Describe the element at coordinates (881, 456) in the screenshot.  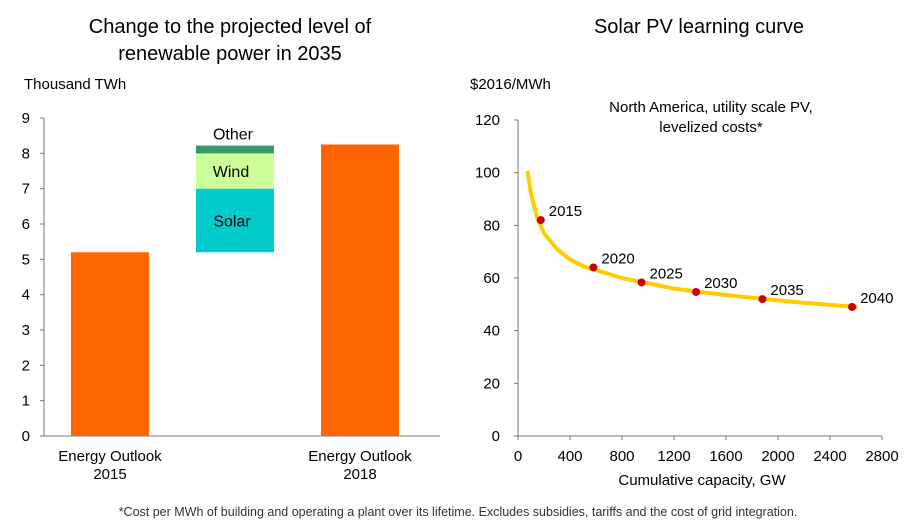
I see `right-x-tick-label: 2800` at that location.